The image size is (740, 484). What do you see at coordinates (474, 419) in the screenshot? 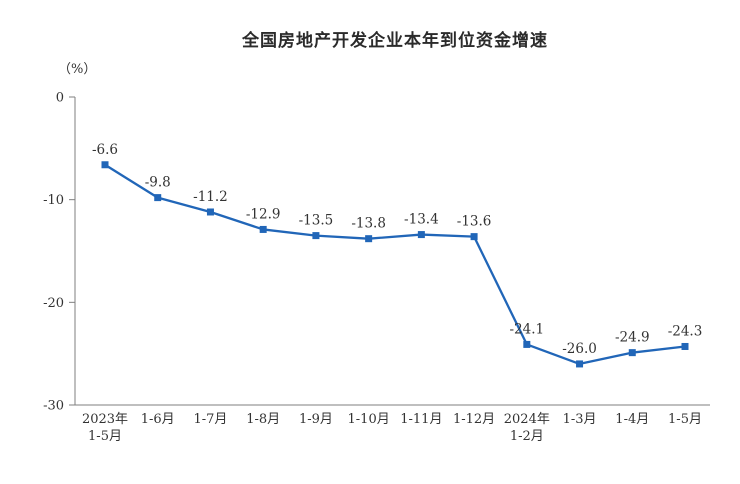
I see `x-category-label: 1-12月` at bounding box center [474, 419].